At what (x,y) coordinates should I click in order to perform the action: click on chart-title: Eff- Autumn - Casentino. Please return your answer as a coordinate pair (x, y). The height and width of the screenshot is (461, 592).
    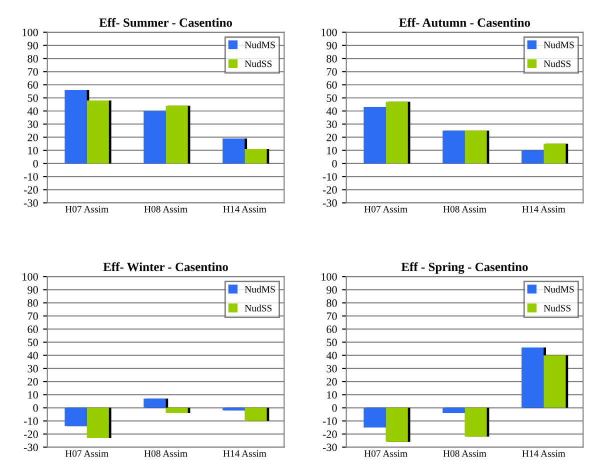
    Looking at the image, I should click on (464, 22).